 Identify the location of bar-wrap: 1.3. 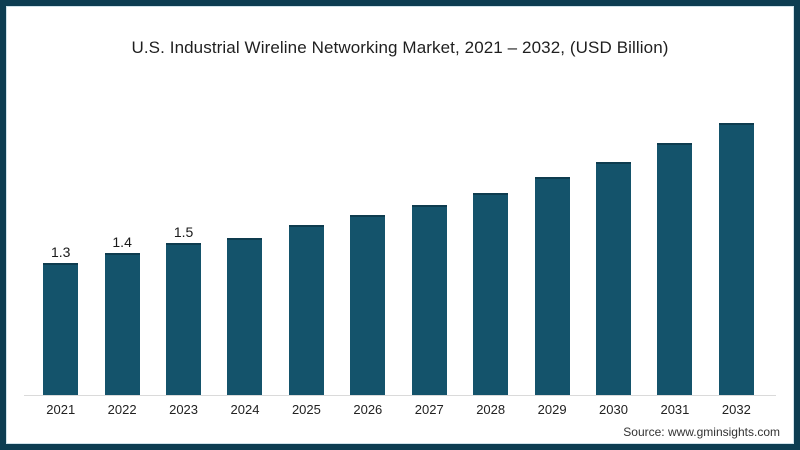
(61, 319).